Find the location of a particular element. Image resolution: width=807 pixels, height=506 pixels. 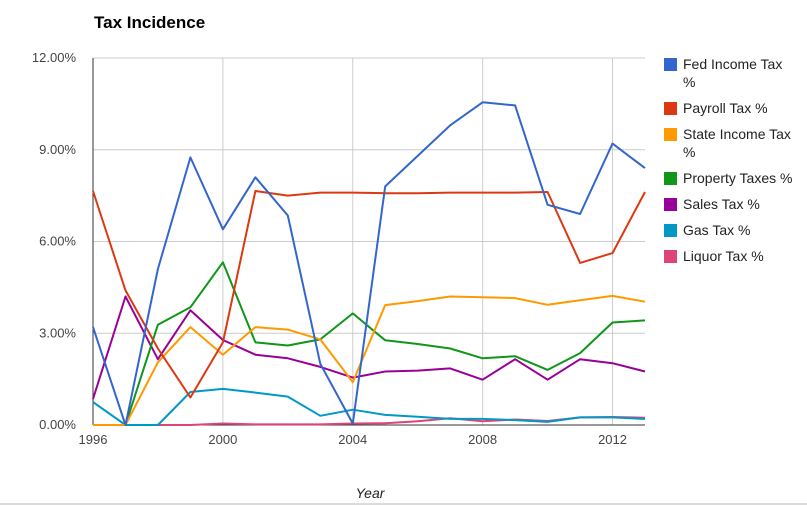

legend-label: State Income Tax is located at coordinates (737, 134).